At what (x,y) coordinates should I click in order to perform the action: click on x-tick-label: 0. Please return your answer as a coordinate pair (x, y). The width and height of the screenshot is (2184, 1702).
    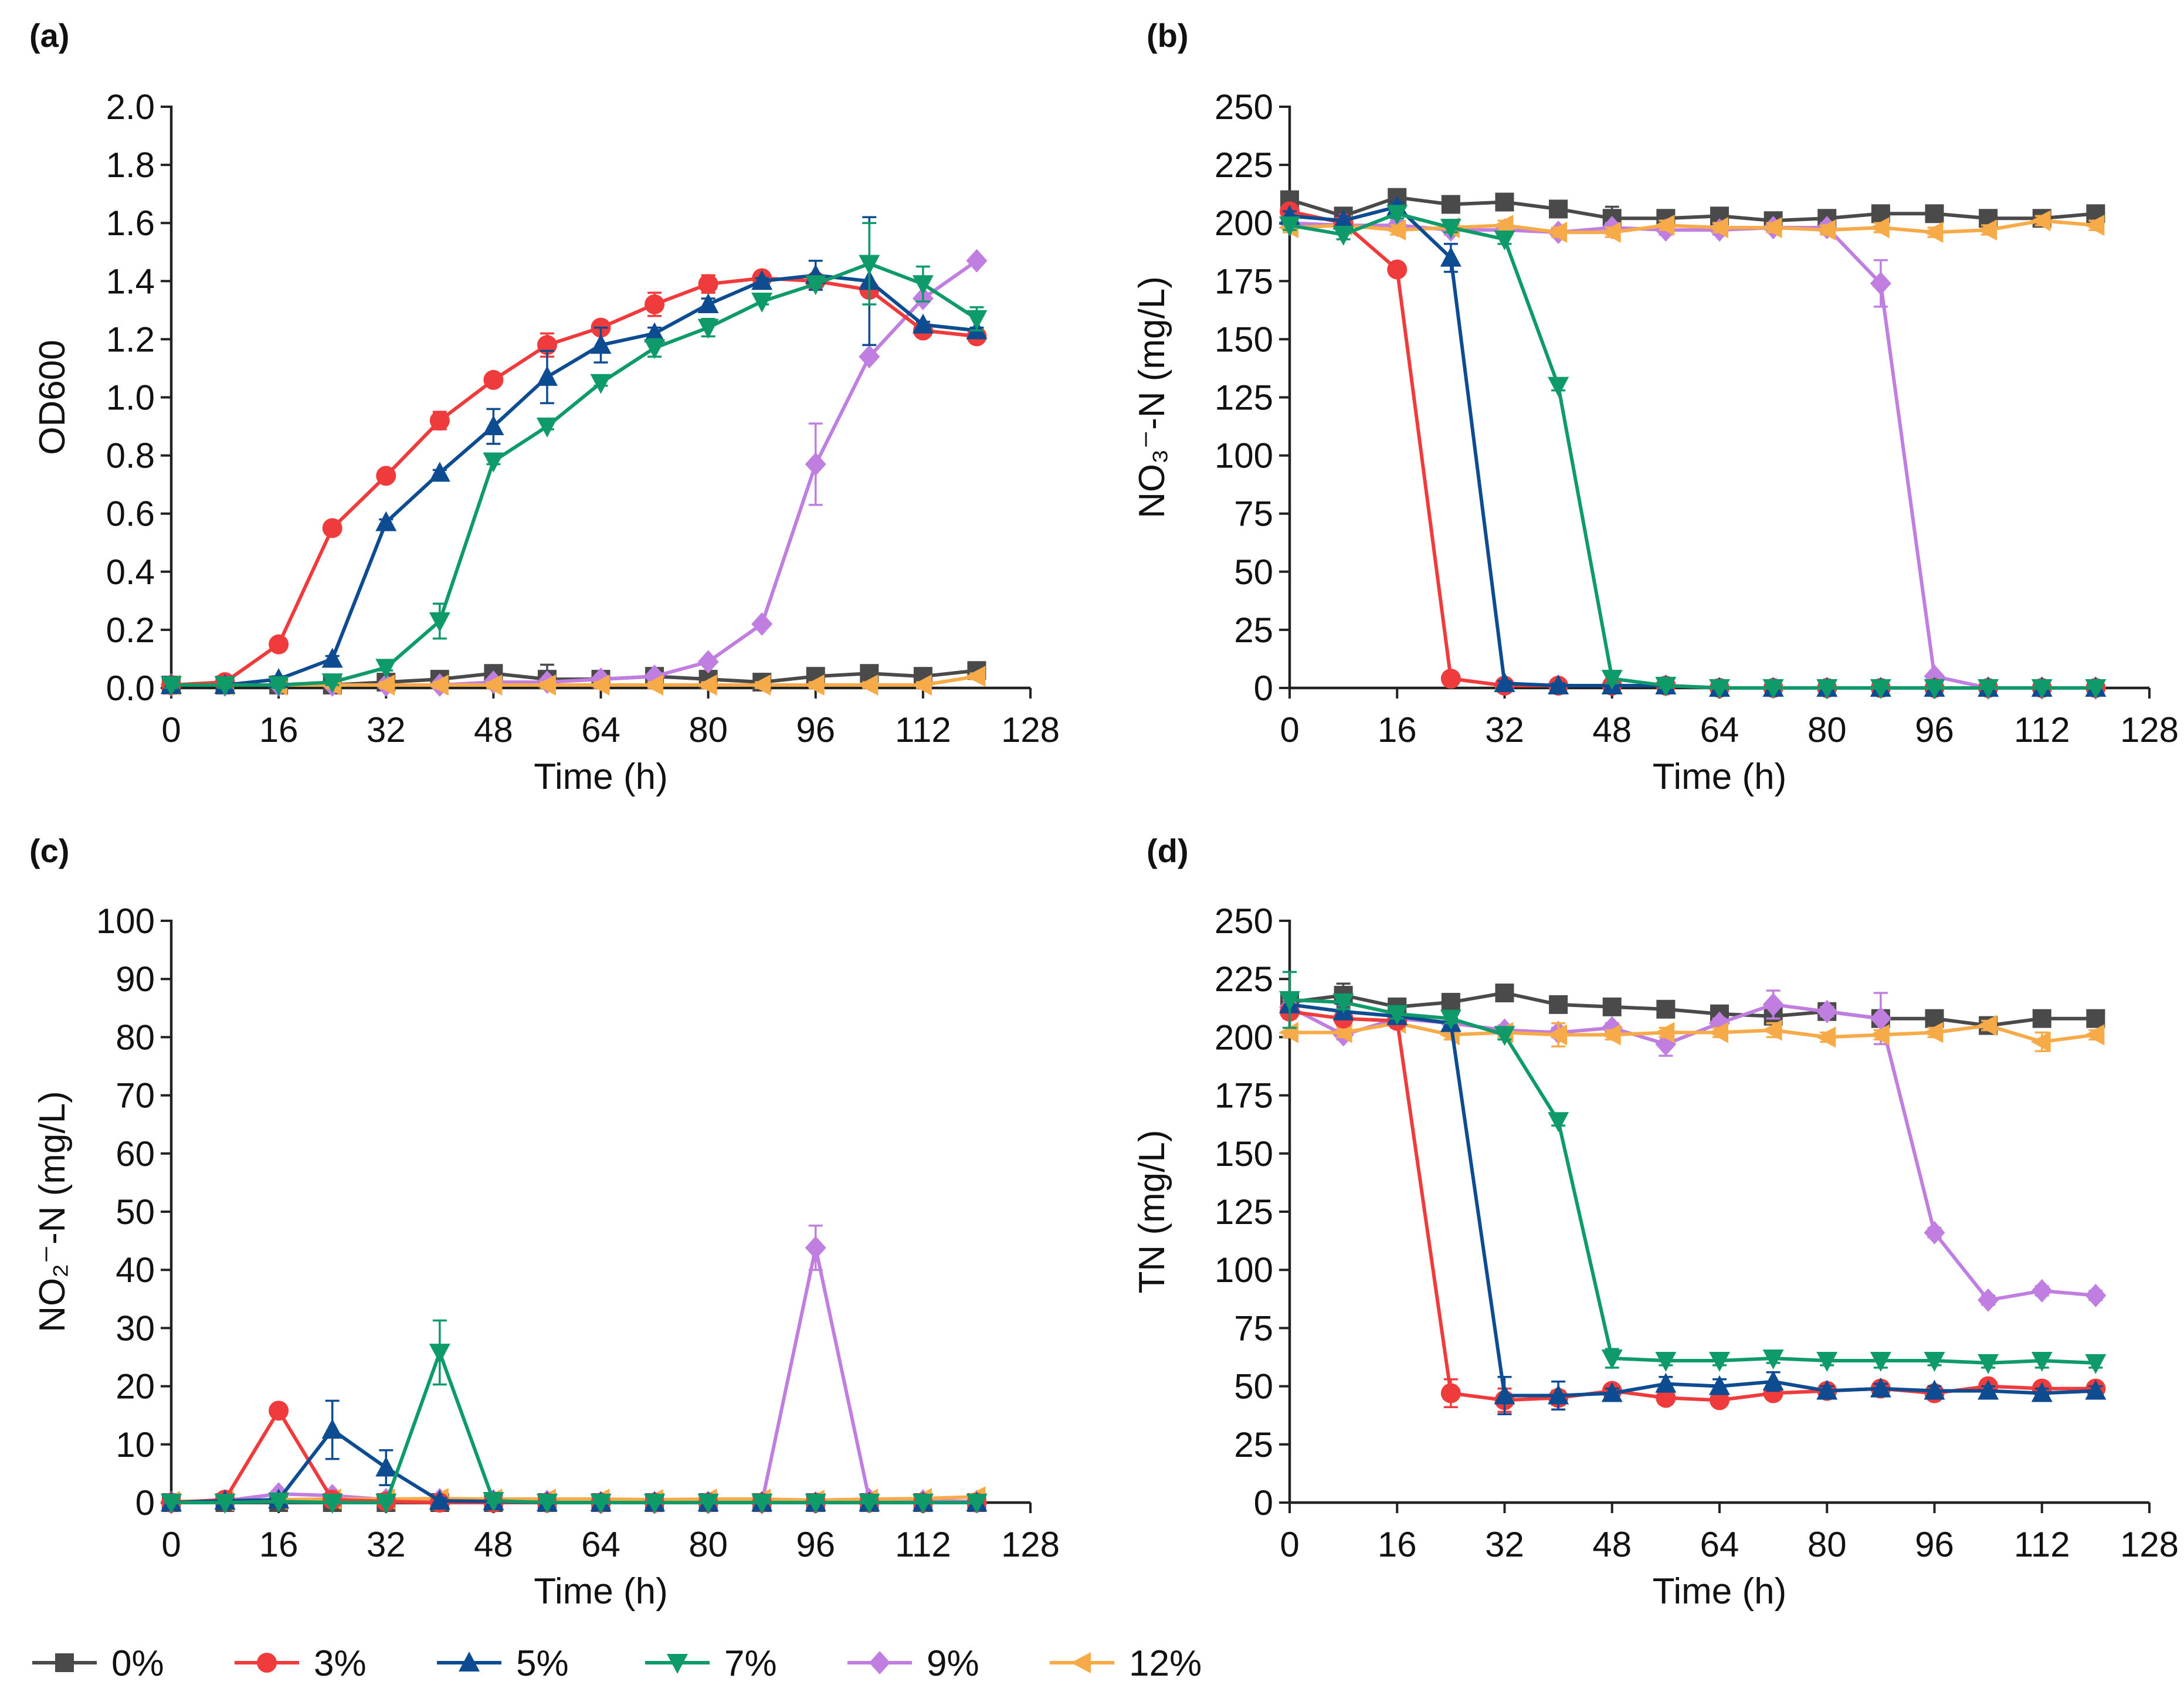
    Looking at the image, I should click on (1289, 1545).